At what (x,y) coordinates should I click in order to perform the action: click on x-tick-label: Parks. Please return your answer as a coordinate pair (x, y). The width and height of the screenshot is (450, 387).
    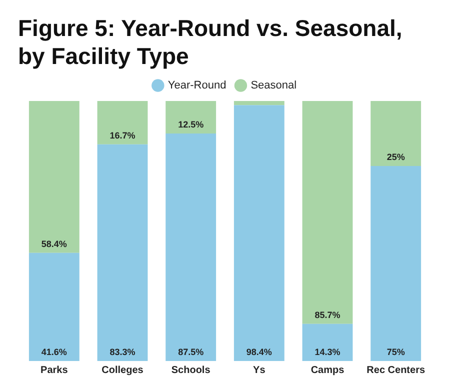
    Looking at the image, I should click on (54, 370).